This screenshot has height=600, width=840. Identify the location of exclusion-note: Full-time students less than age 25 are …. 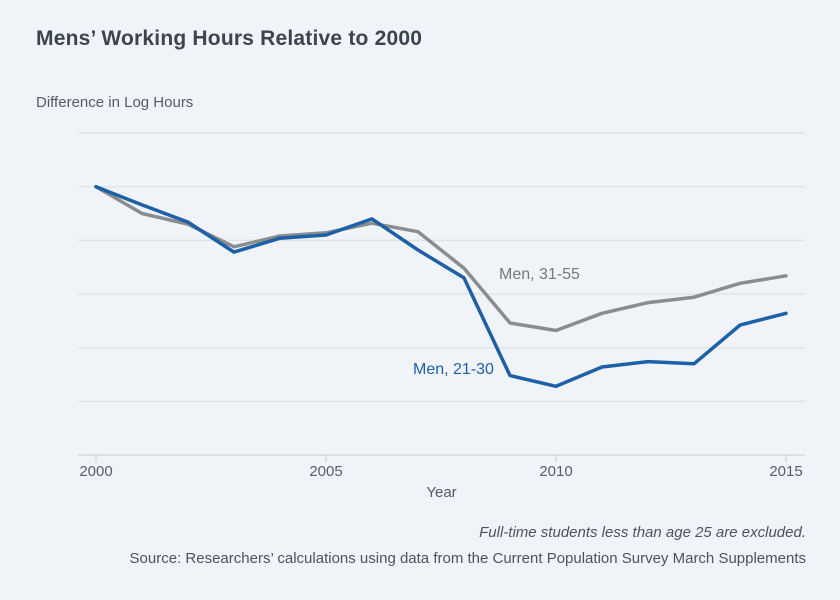
(642, 532).